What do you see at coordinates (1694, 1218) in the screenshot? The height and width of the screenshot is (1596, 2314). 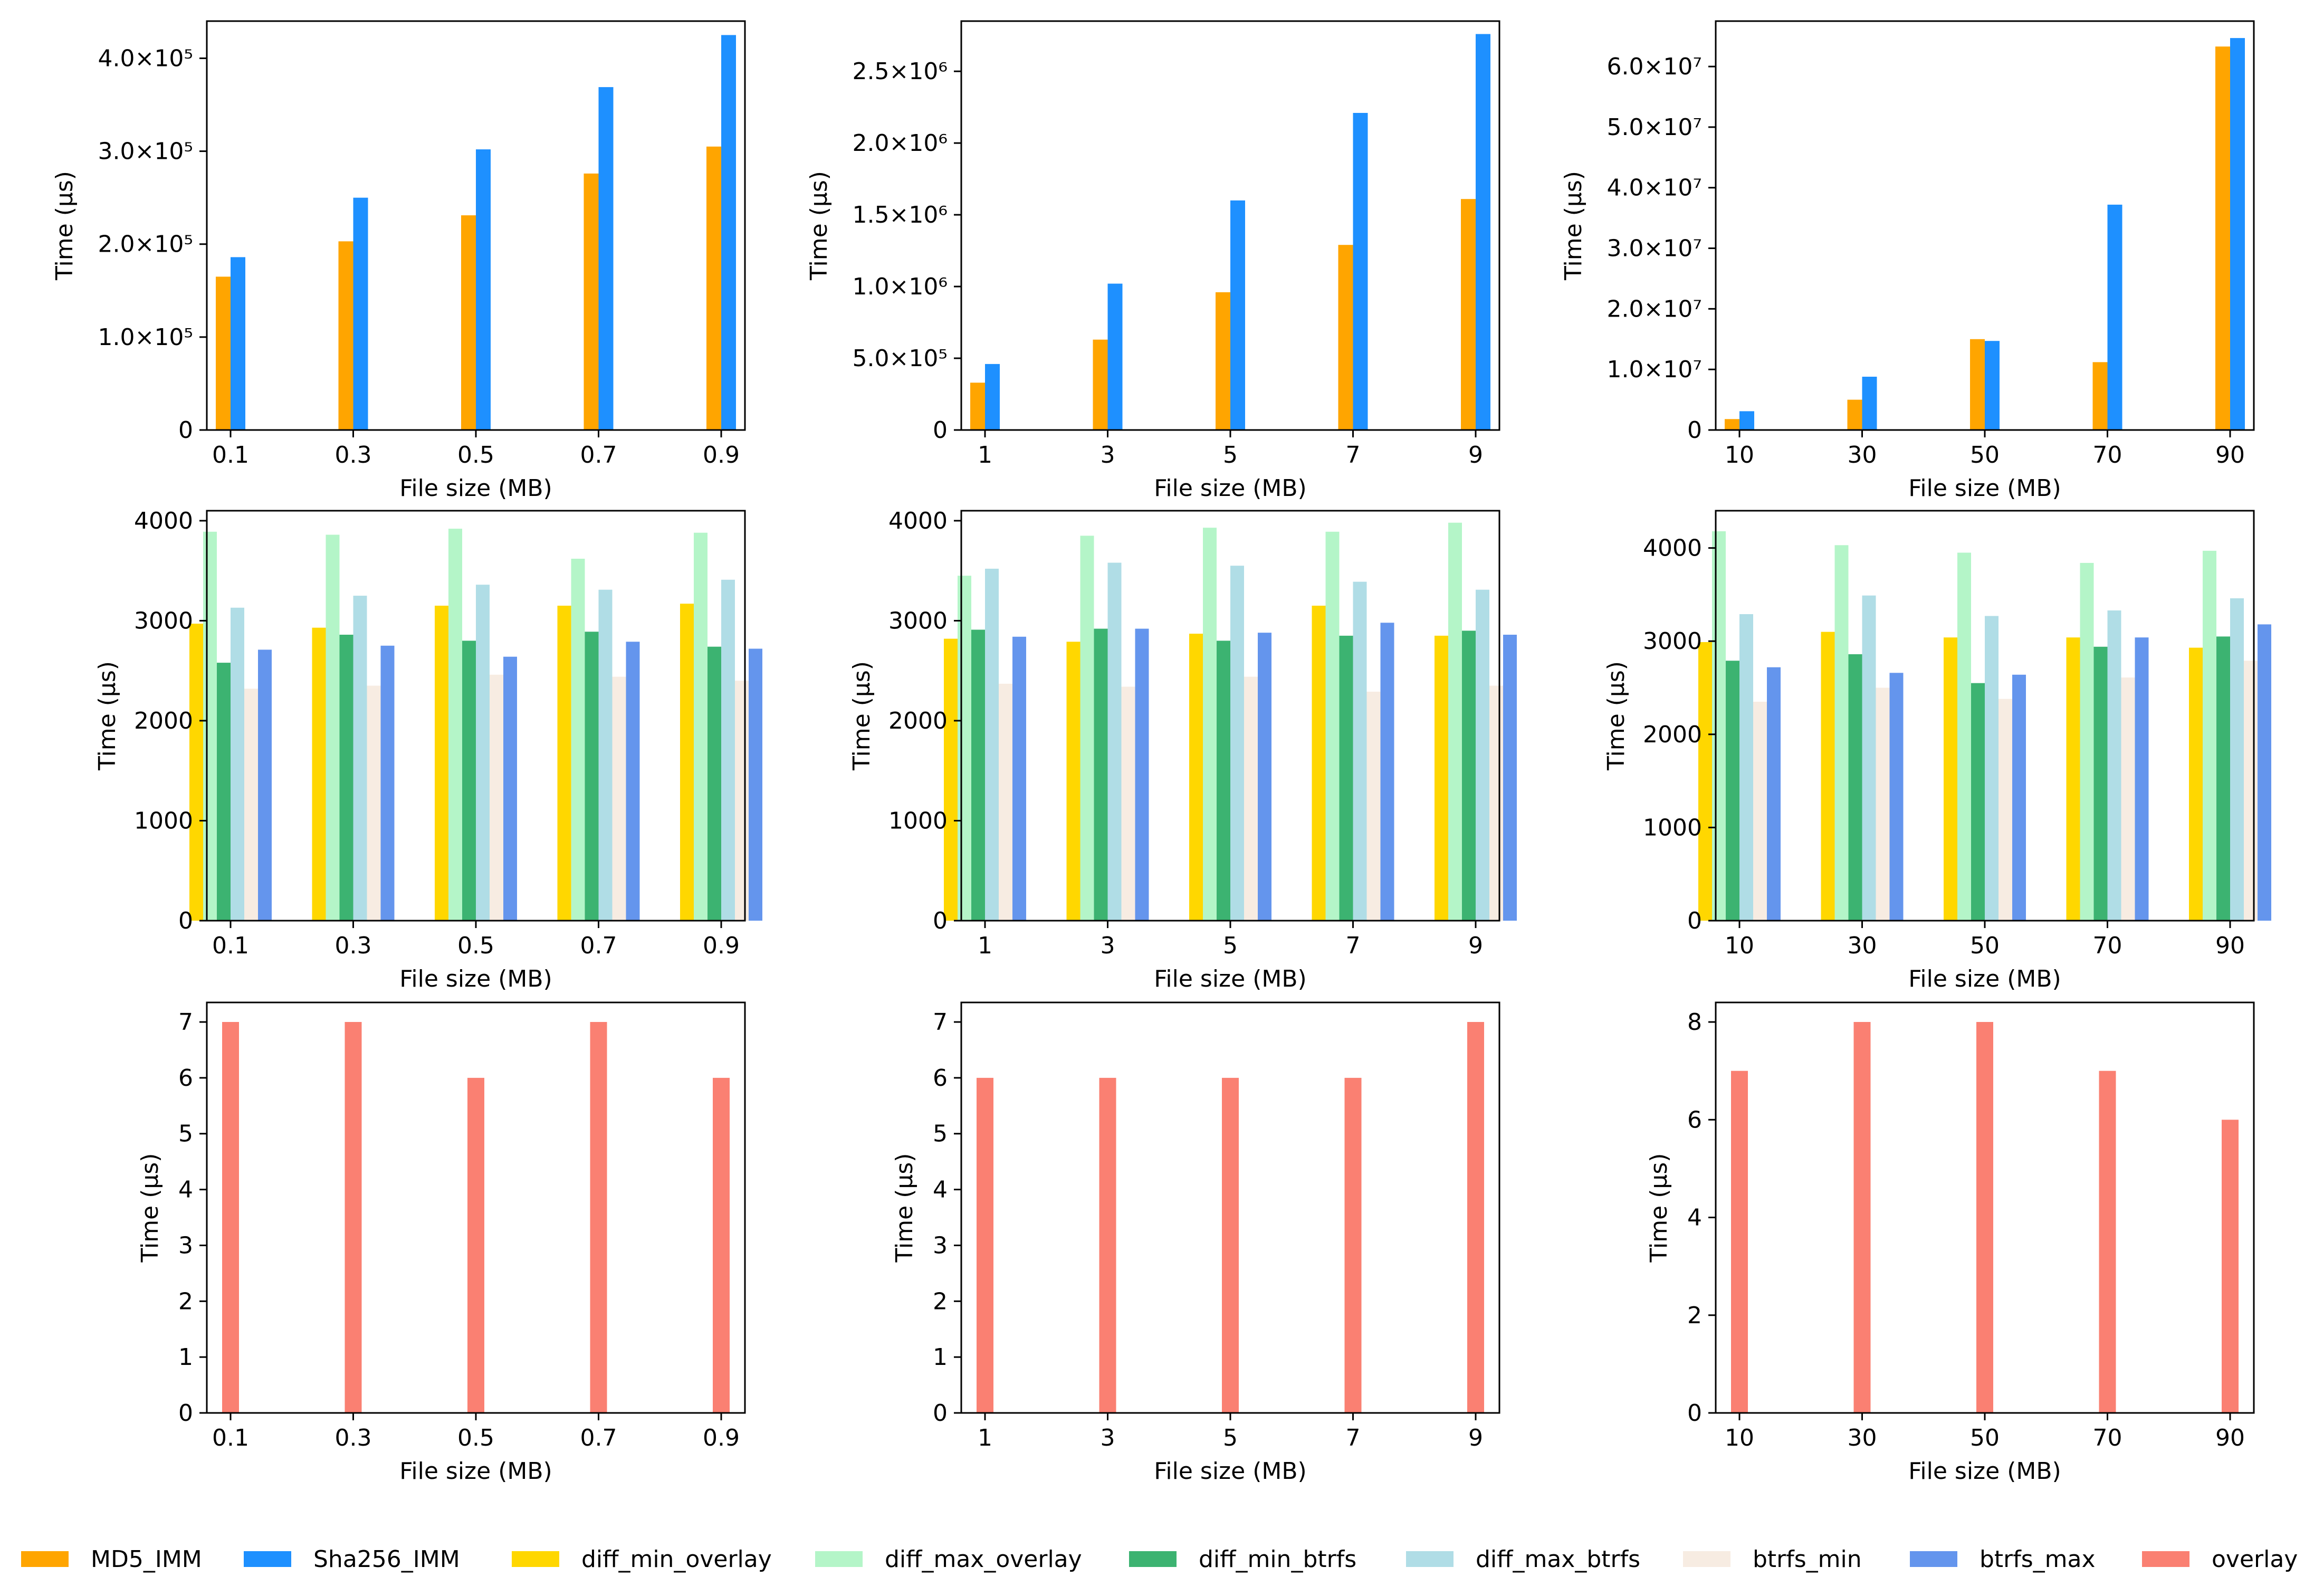 I see `y-tick-label: 4` at bounding box center [1694, 1218].